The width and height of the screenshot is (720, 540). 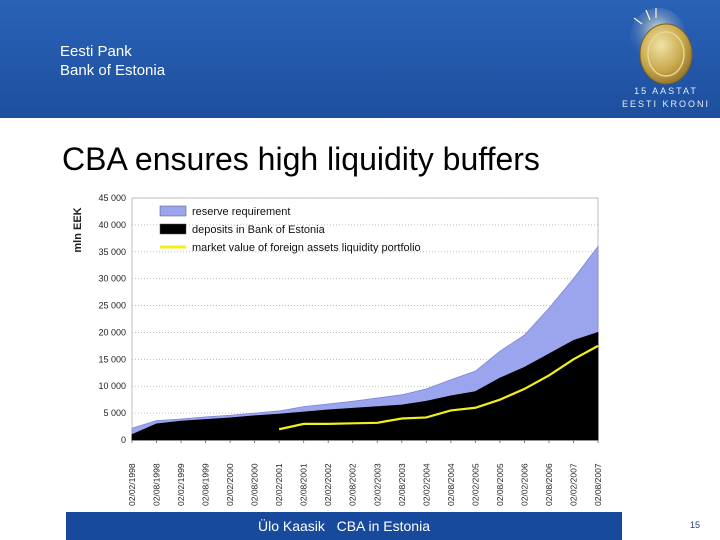 I want to click on x-tick-label: 02/08/1999, so click(x=206, y=484).